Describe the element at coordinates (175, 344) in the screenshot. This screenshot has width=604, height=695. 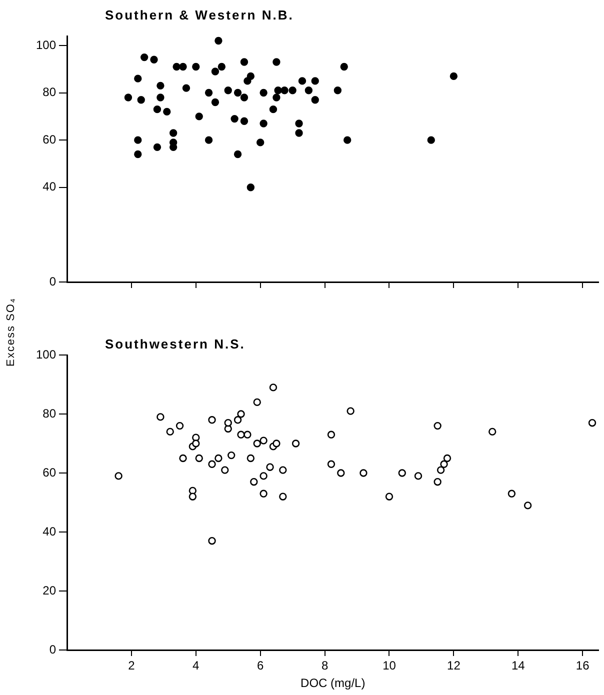
I see `chart-title: Southwestern N.S.` at that location.